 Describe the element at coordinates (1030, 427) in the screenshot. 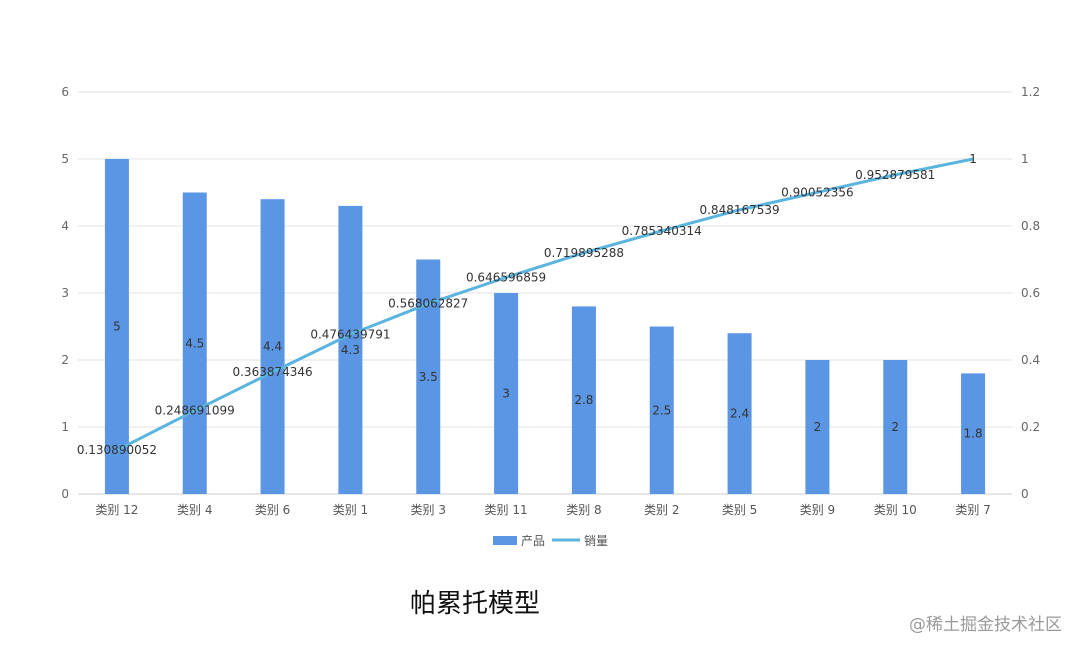

I see `right-y-tick-label: 0.2` at that location.